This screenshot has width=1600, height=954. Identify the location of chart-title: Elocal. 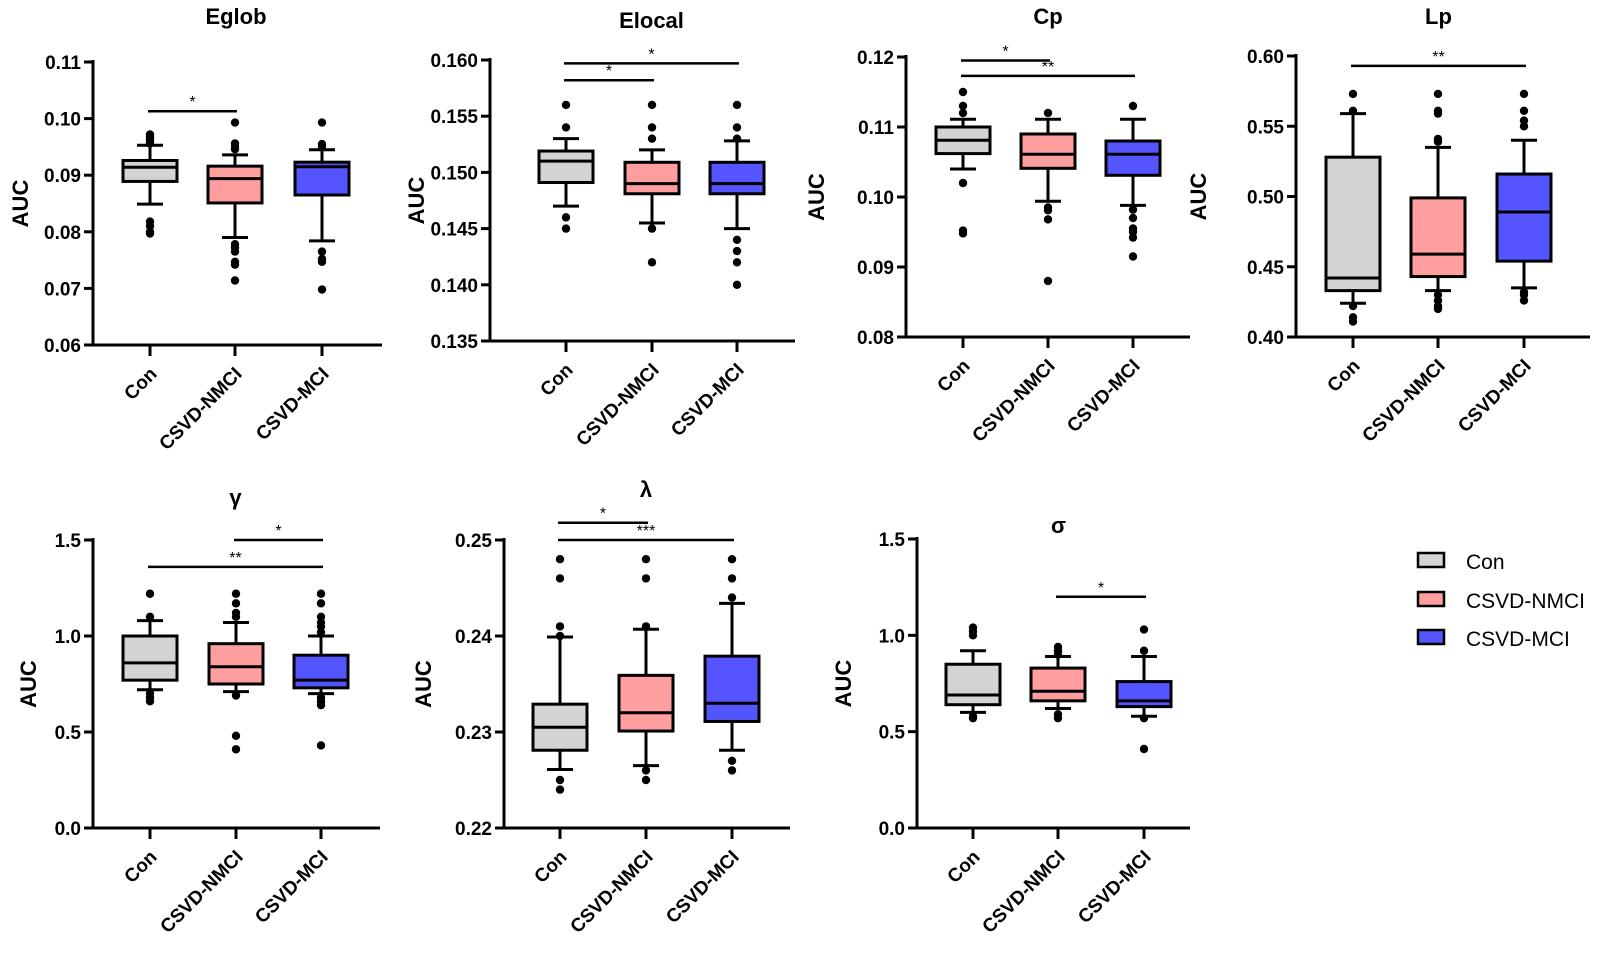
(651, 20).